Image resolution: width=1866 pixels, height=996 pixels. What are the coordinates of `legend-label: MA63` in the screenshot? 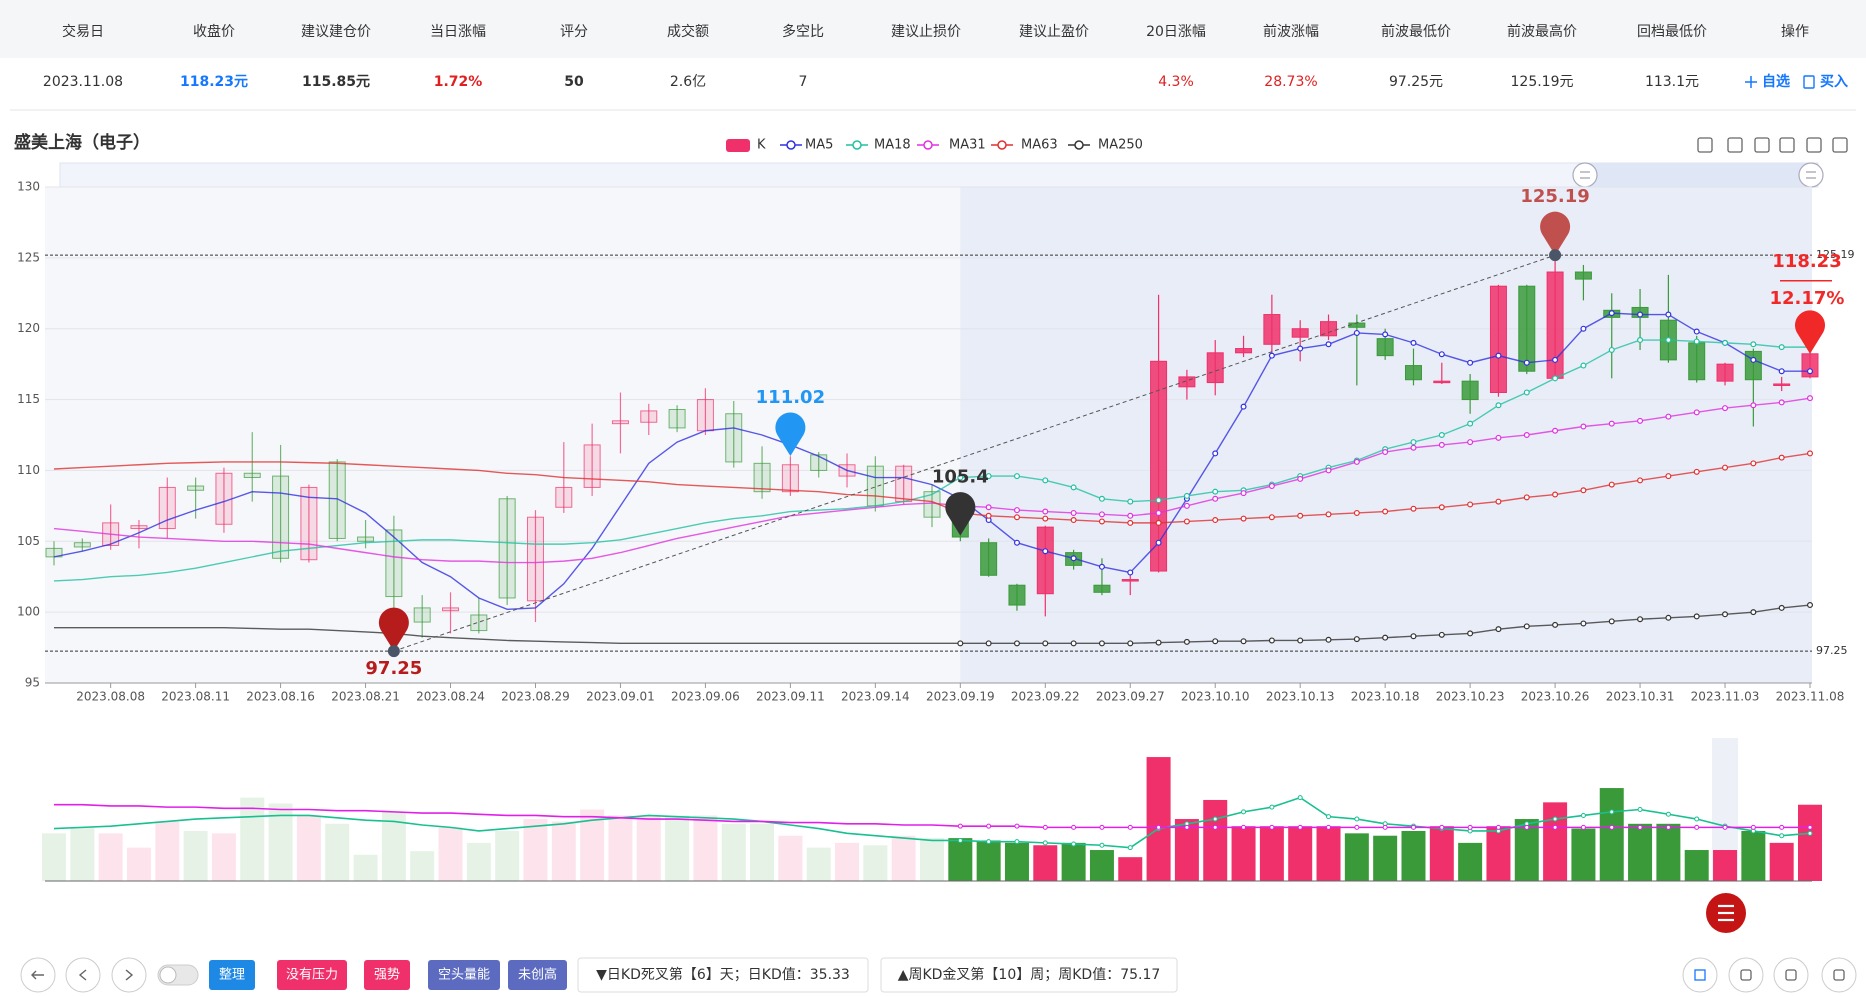 It's located at (1039, 145).